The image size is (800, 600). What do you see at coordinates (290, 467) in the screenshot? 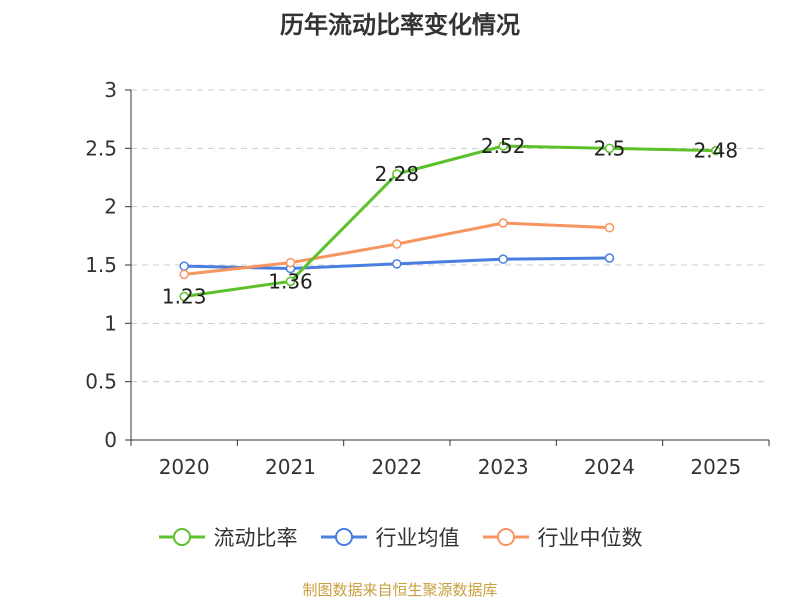
I see `x-tick-label: 2021` at bounding box center [290, 467].